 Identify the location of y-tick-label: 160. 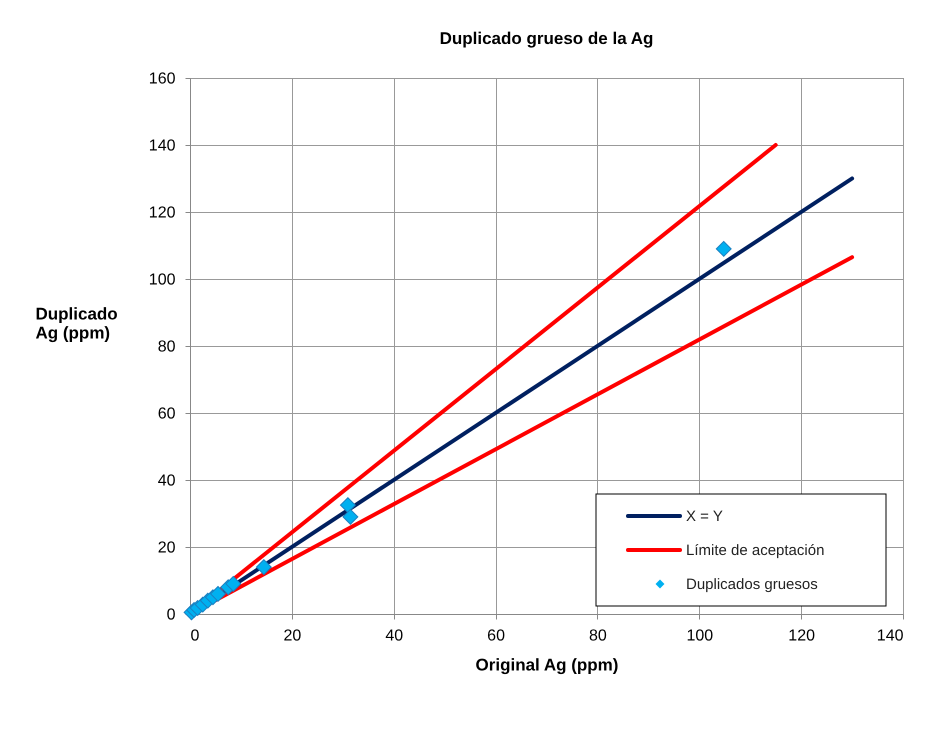
(162, 79).